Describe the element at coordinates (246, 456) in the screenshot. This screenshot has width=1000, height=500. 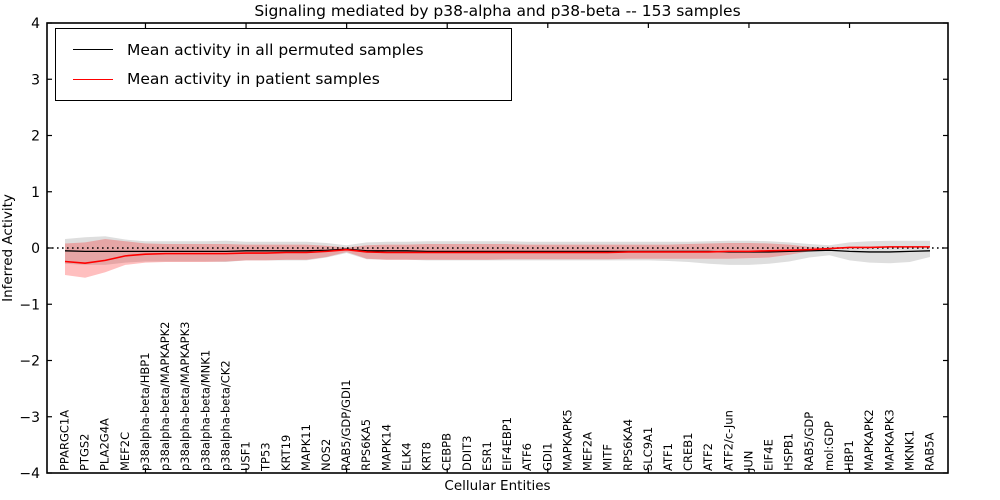
I see `x-tick-label: USF1` at that location.